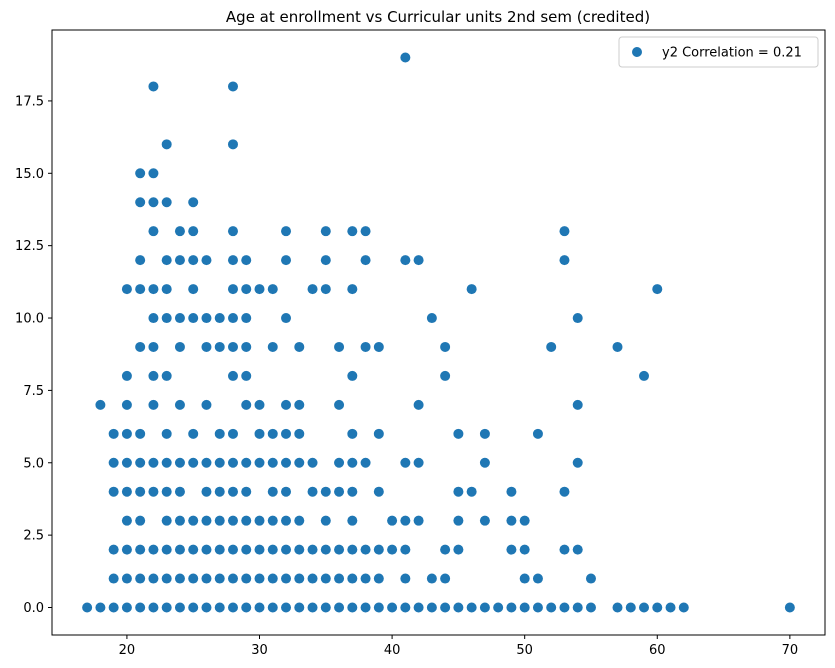 The width and height of the screenshot is (835, 668). Describe the element at coordinates (732, 53) in the screenshot. I see `legend-label: y2 Correlation = 0.21` at that location.